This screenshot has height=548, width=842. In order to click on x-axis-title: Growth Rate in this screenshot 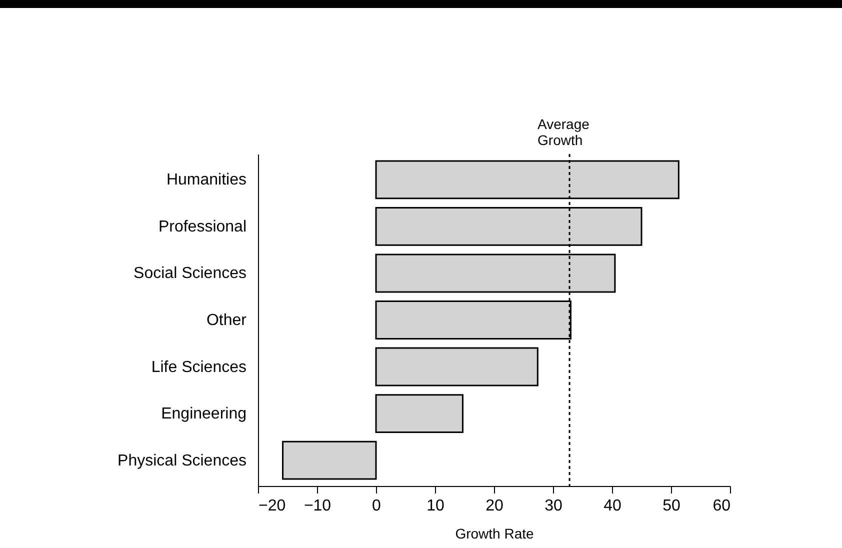, I will do `click(494, 534)`.